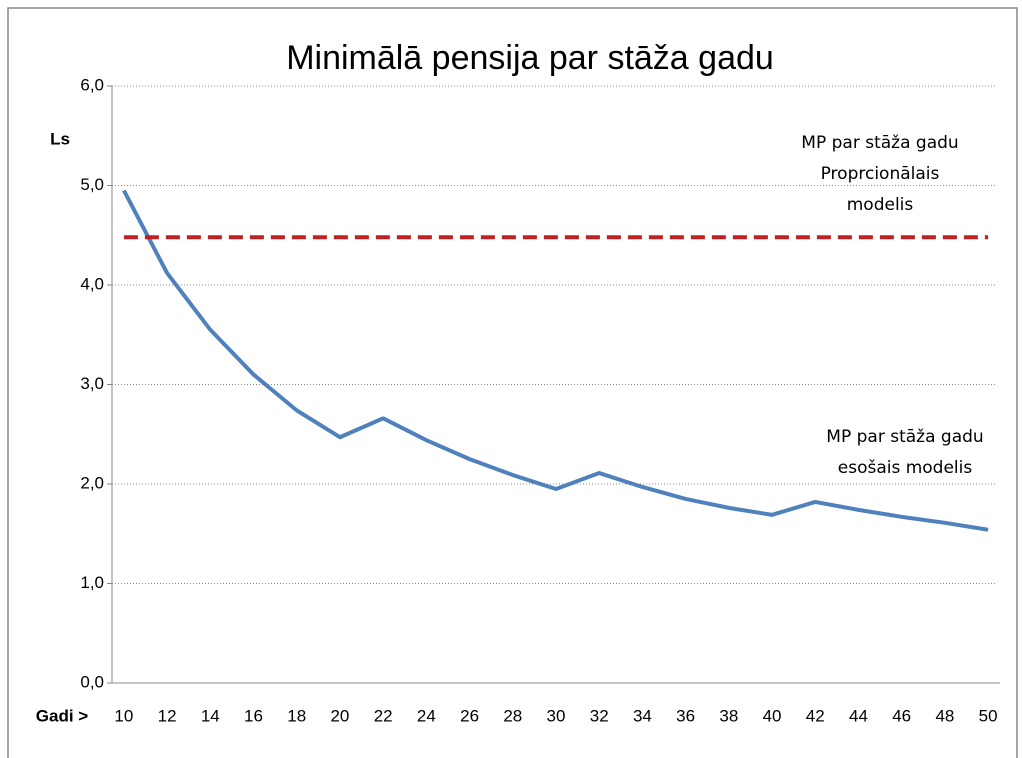 Image resolution: width=1022 pixels, height=758 pixels. I want to click on y-tick-label: 5,0, so click(92, 184).